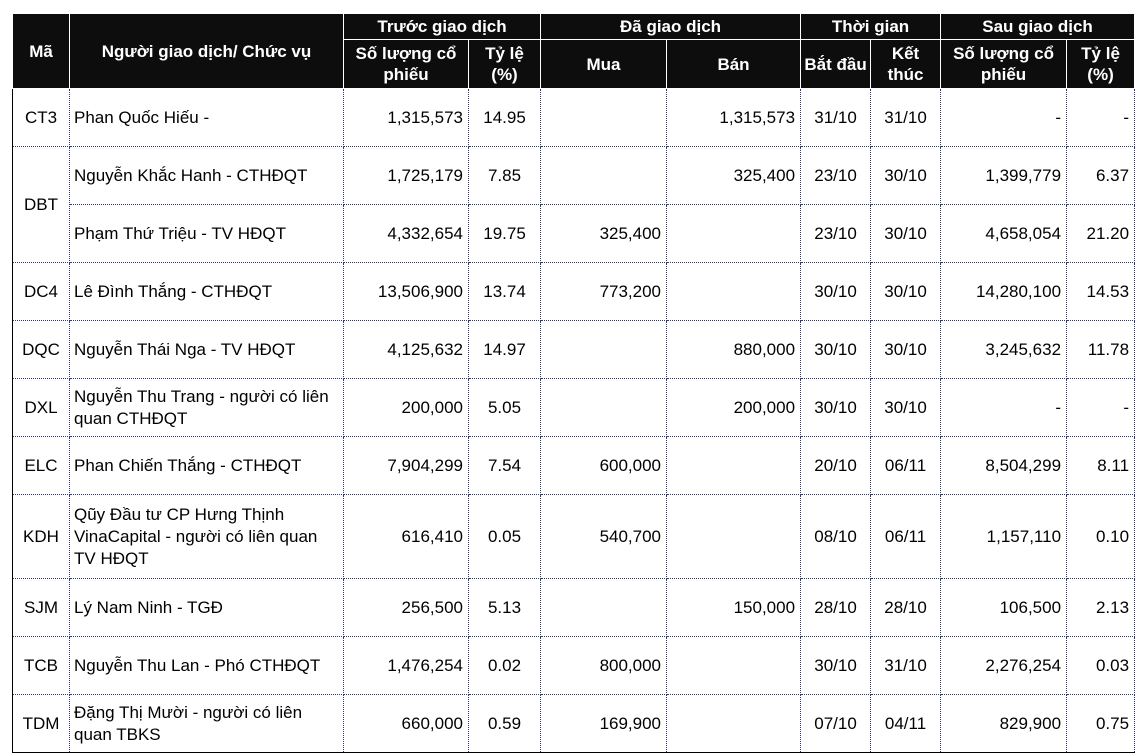 This screenshot has width=1136, height=753. I want to click on cell-after-ratio: 0.03, so click(1101, 665).